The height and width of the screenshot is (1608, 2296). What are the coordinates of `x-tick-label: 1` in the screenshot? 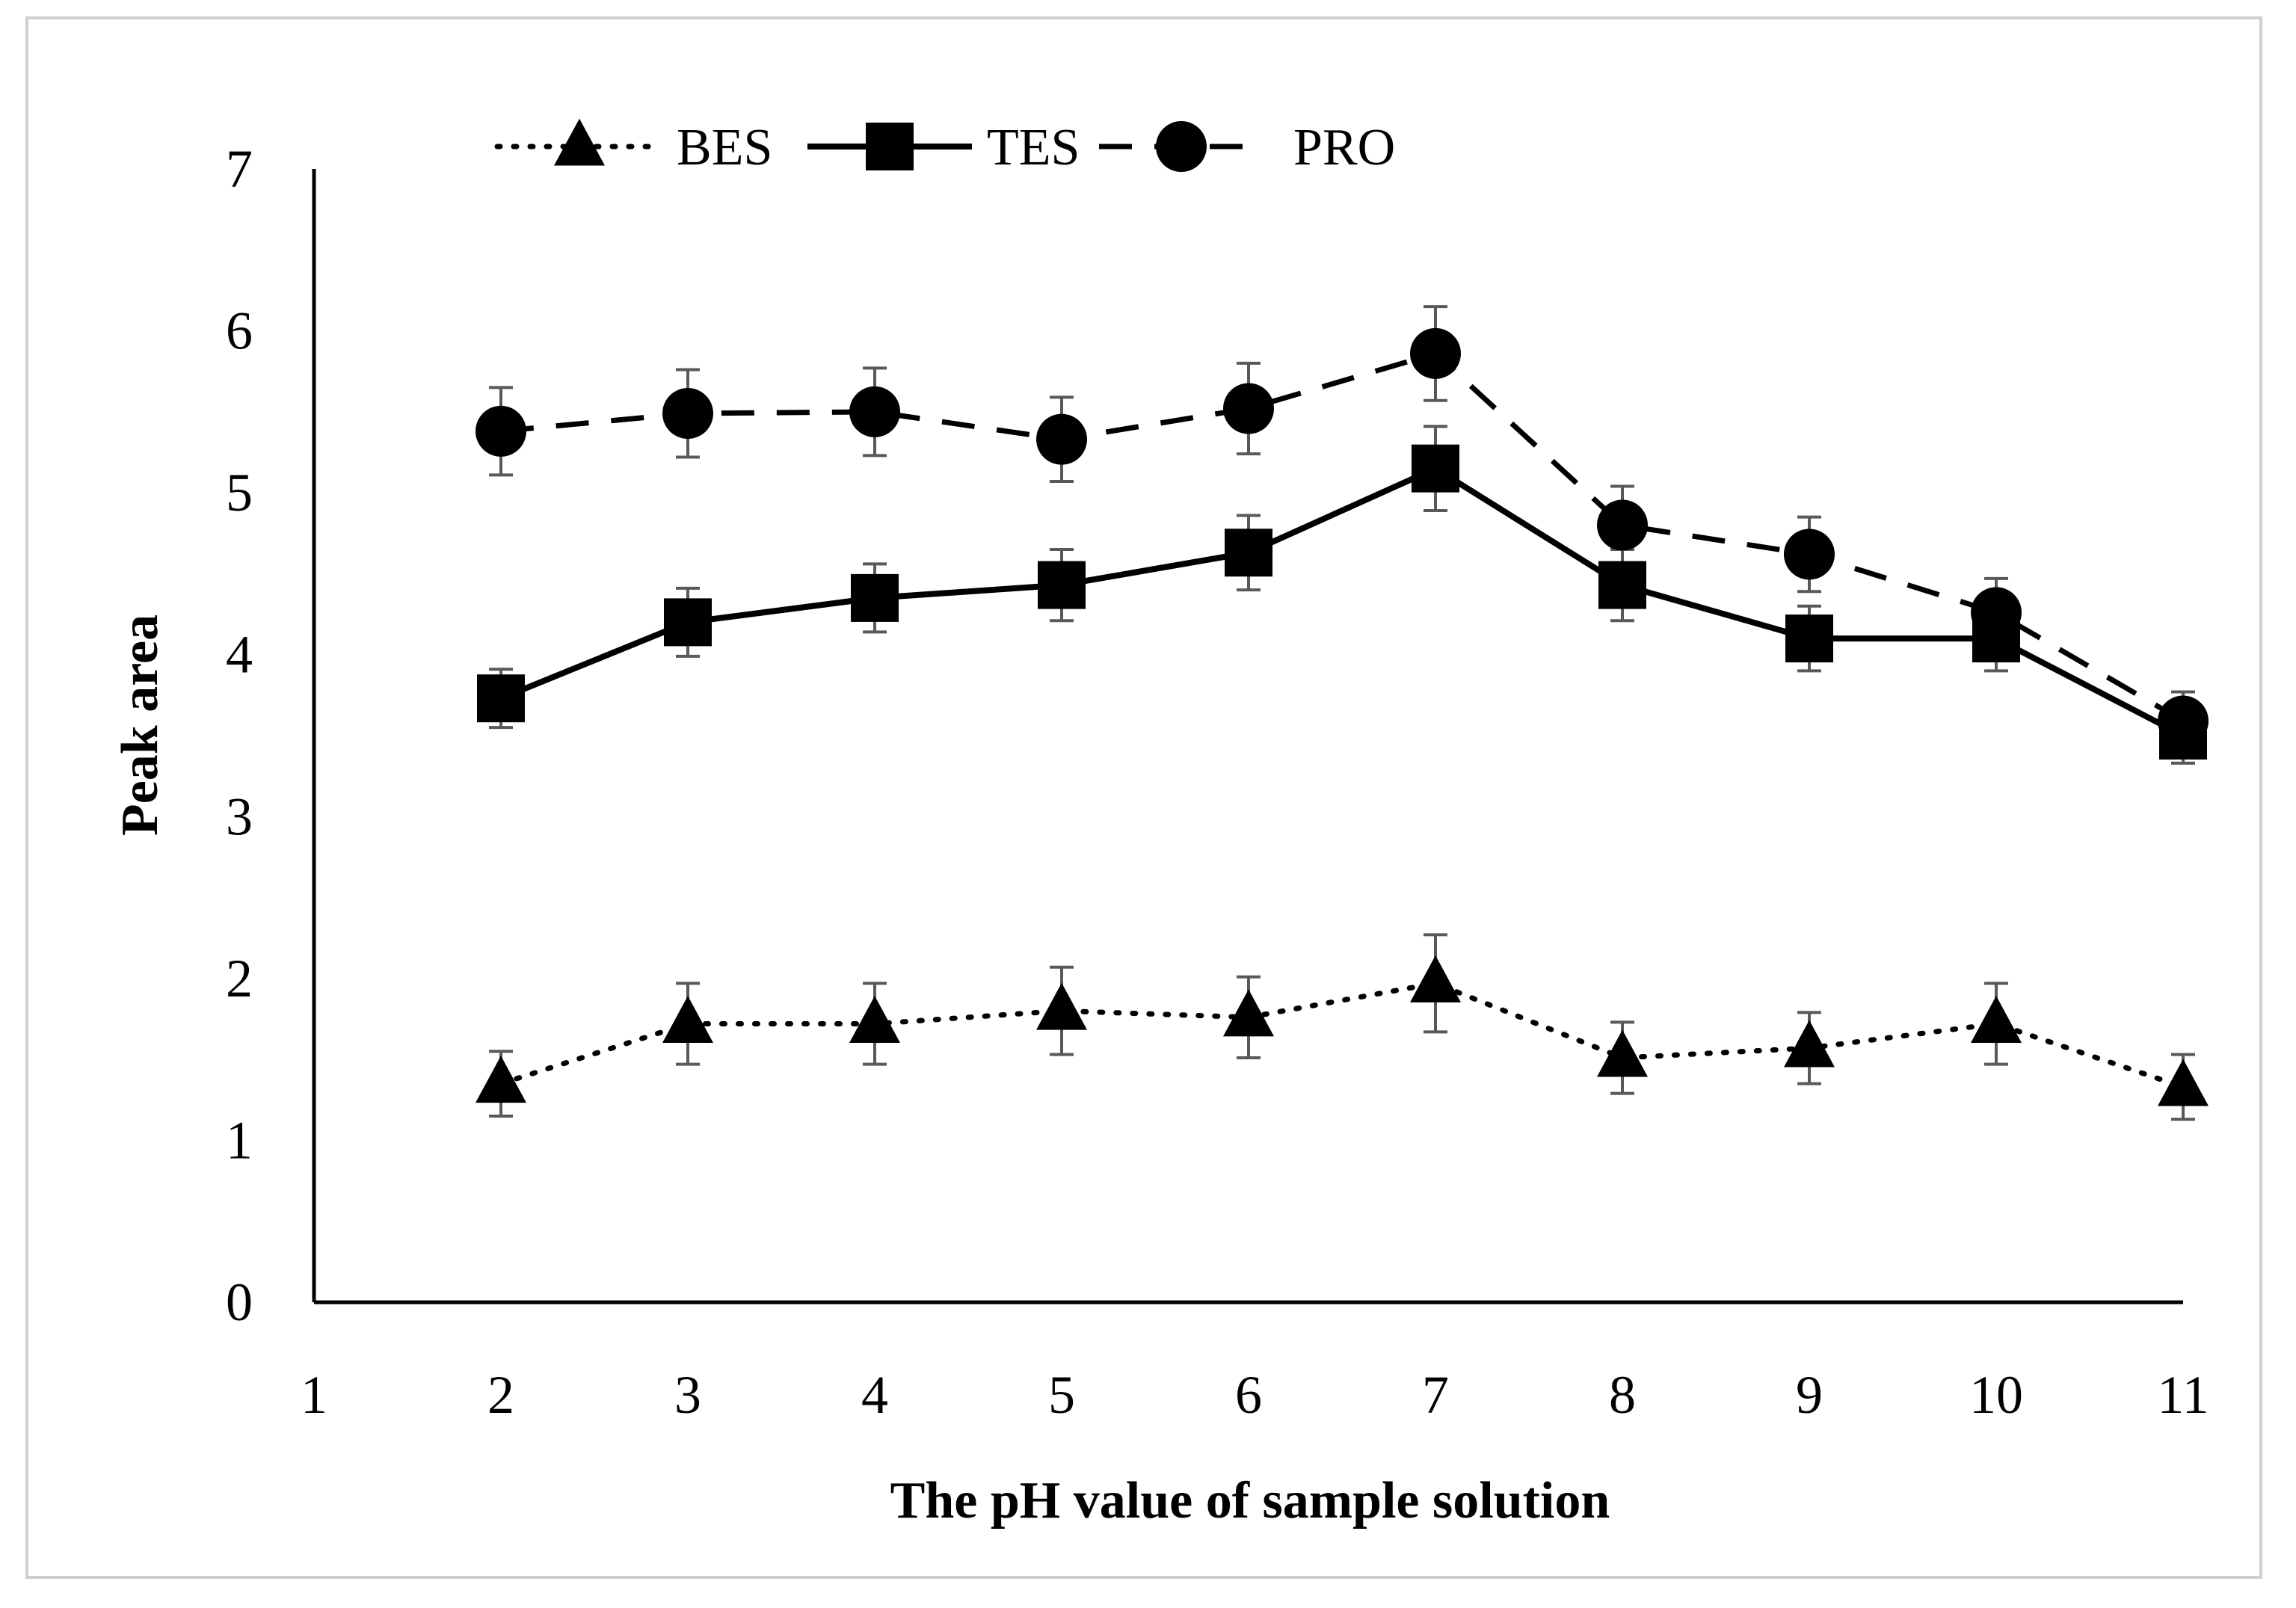 It's located at (314, 1395).